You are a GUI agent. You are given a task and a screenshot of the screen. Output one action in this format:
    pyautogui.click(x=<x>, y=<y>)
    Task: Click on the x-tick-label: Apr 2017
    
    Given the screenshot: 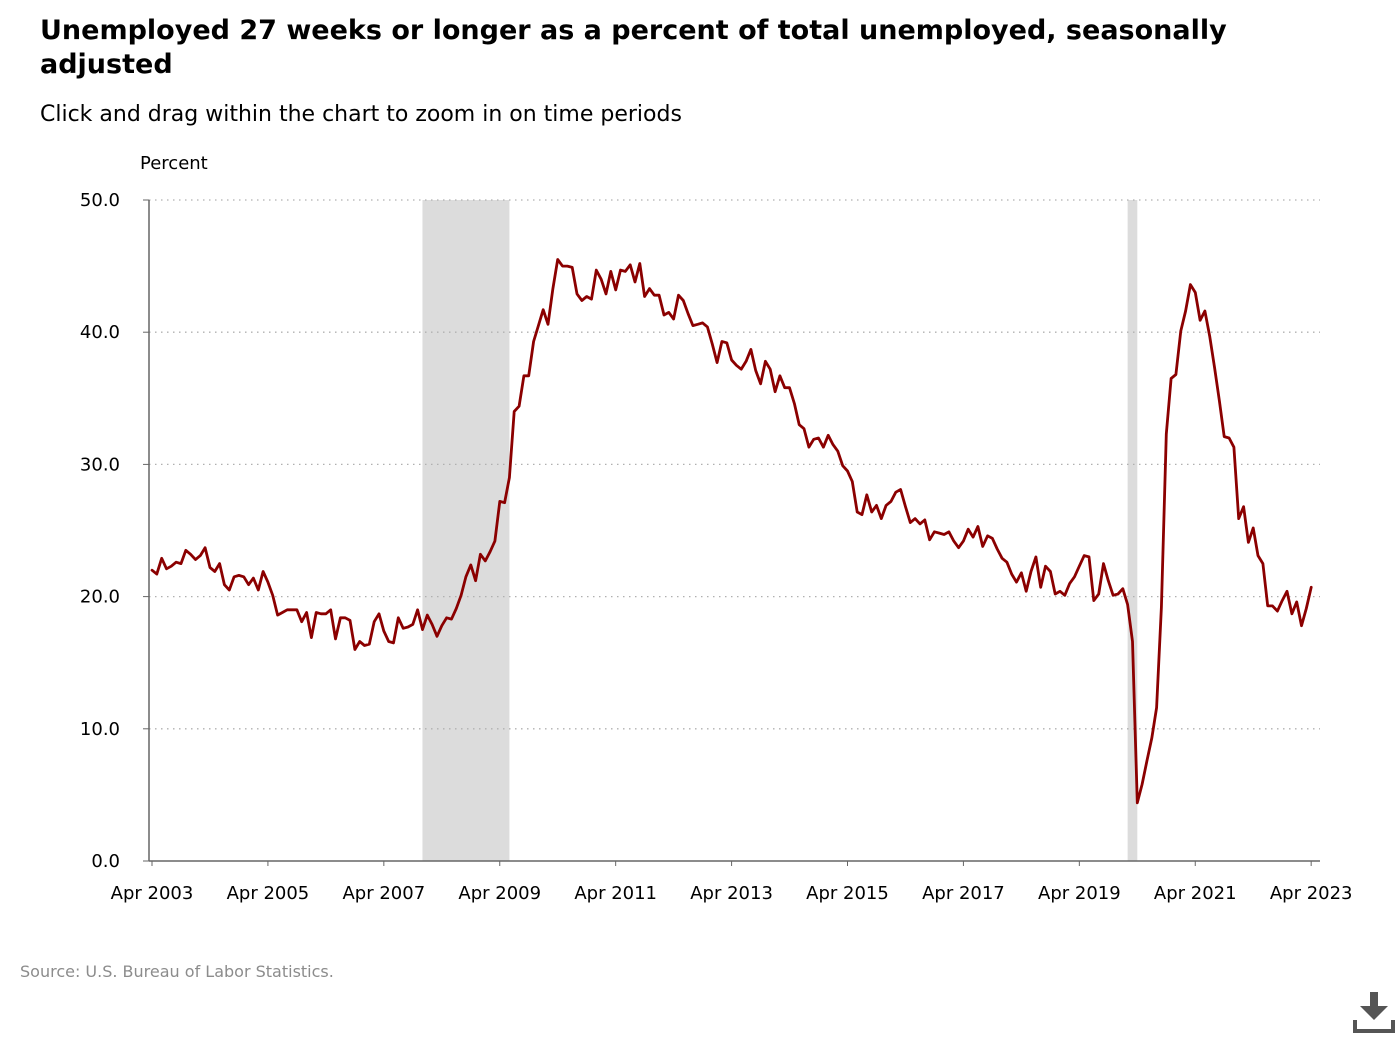 What is the action you would take?
    pyautogui.click(x=963, y=893)
    